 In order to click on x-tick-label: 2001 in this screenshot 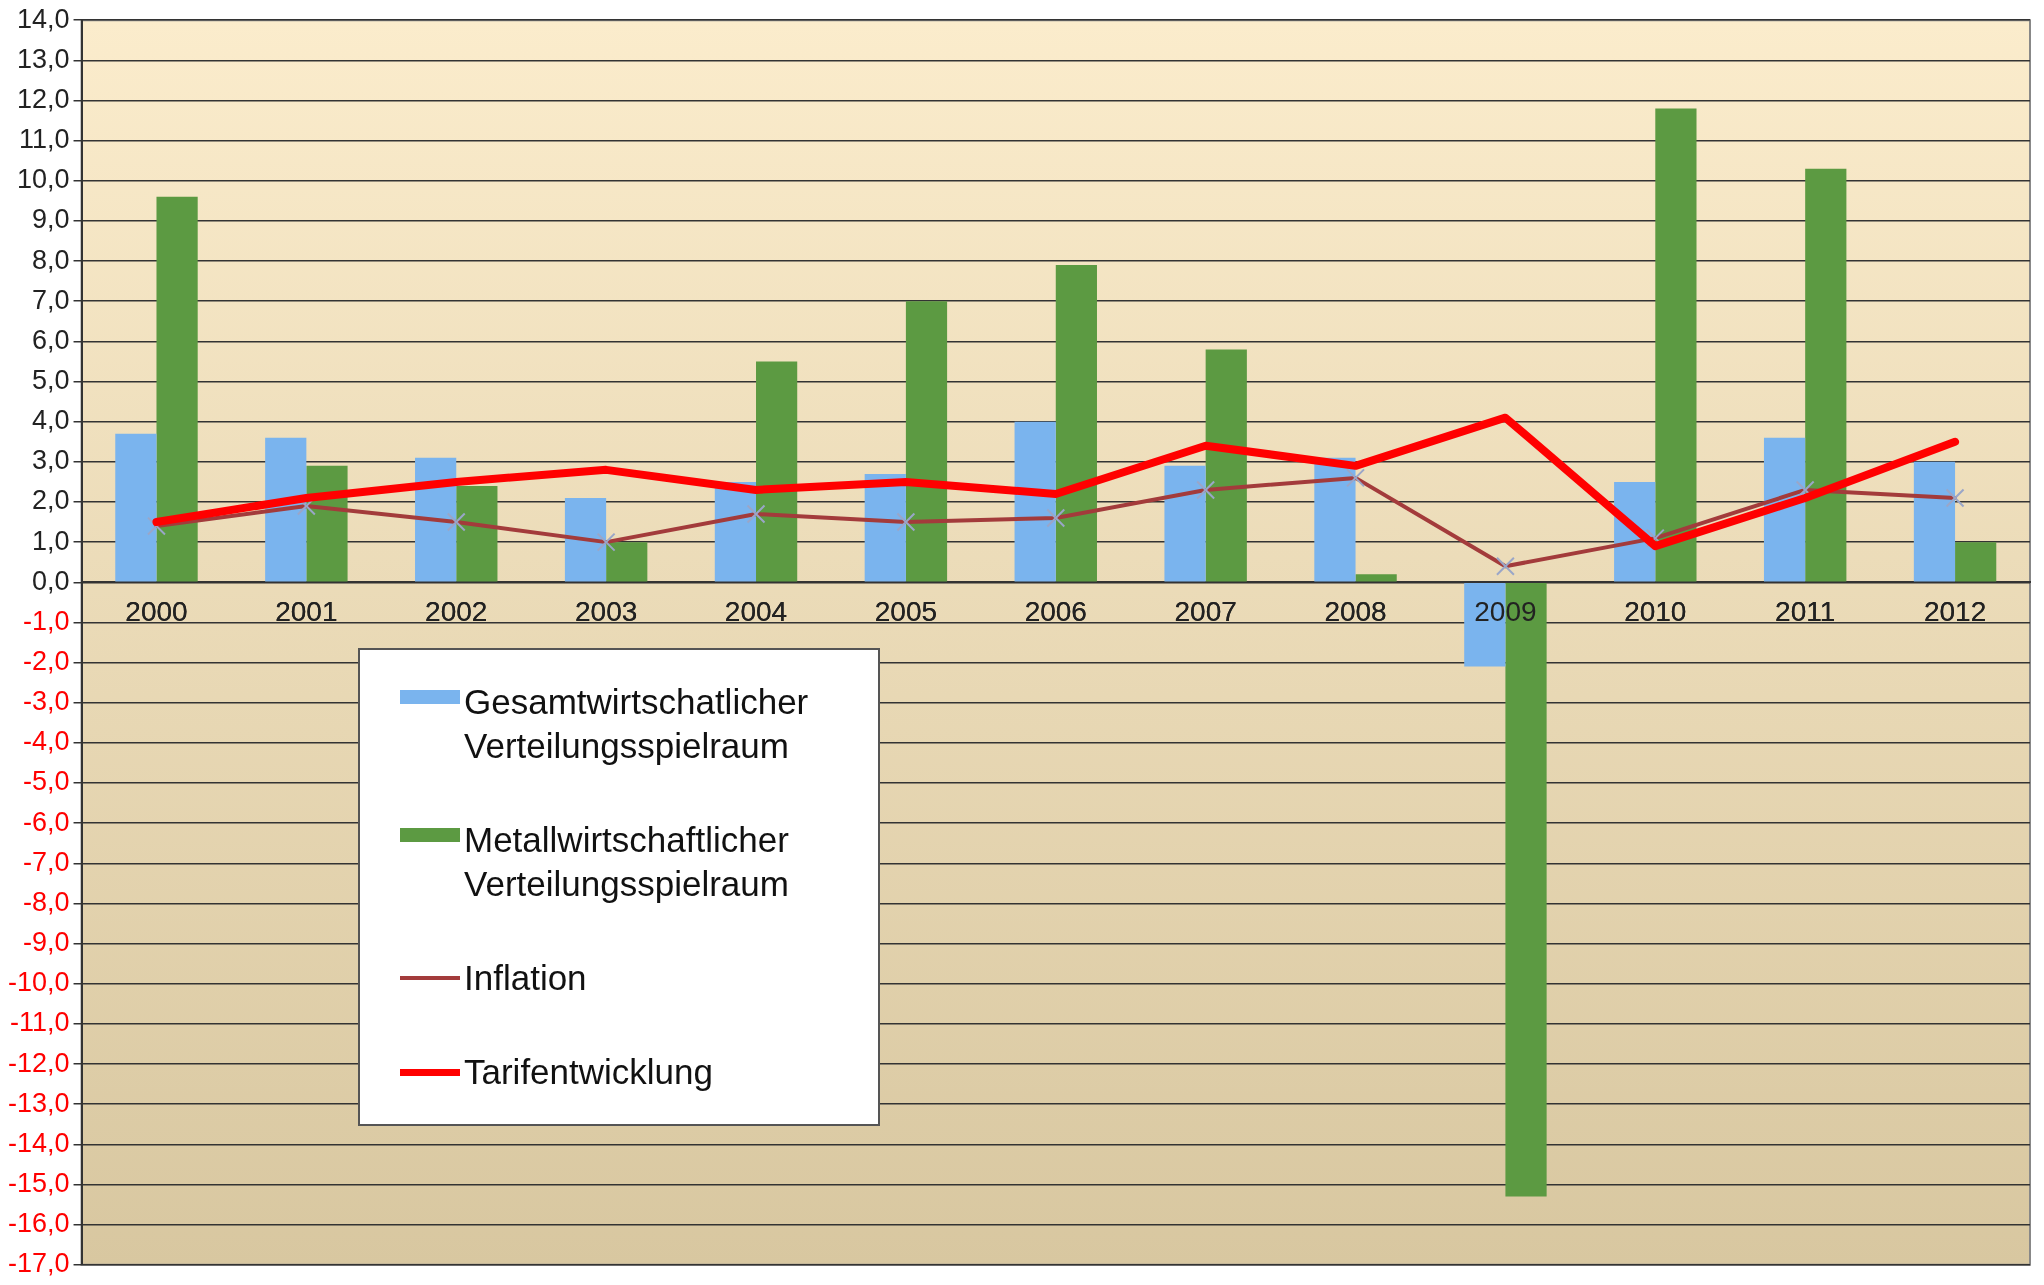, I will do `click(306, 611)`.